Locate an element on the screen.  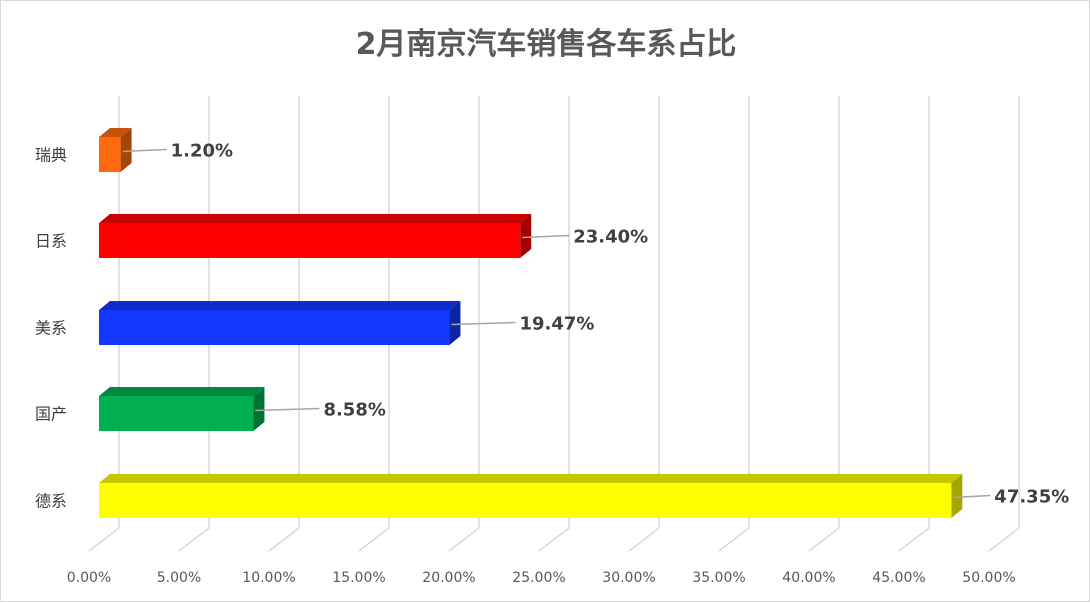
x-tick-label: 45.00% is located at coordinates (898, 578).